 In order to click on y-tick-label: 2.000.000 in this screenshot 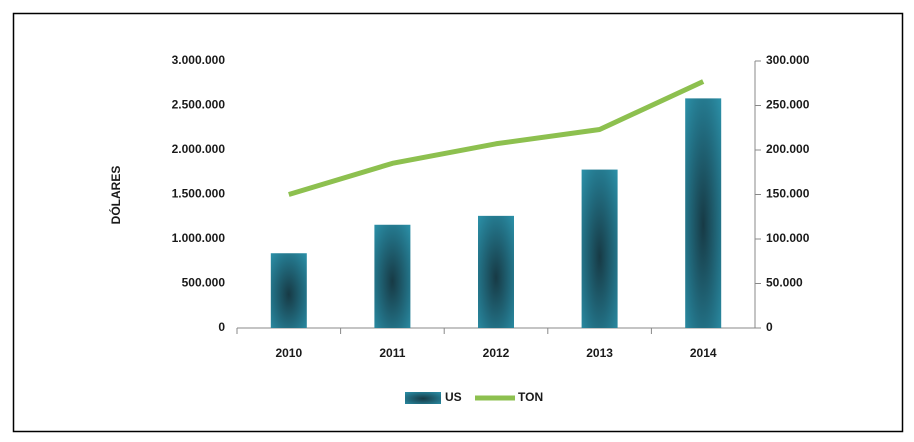, I will do `click(199, 149)`.